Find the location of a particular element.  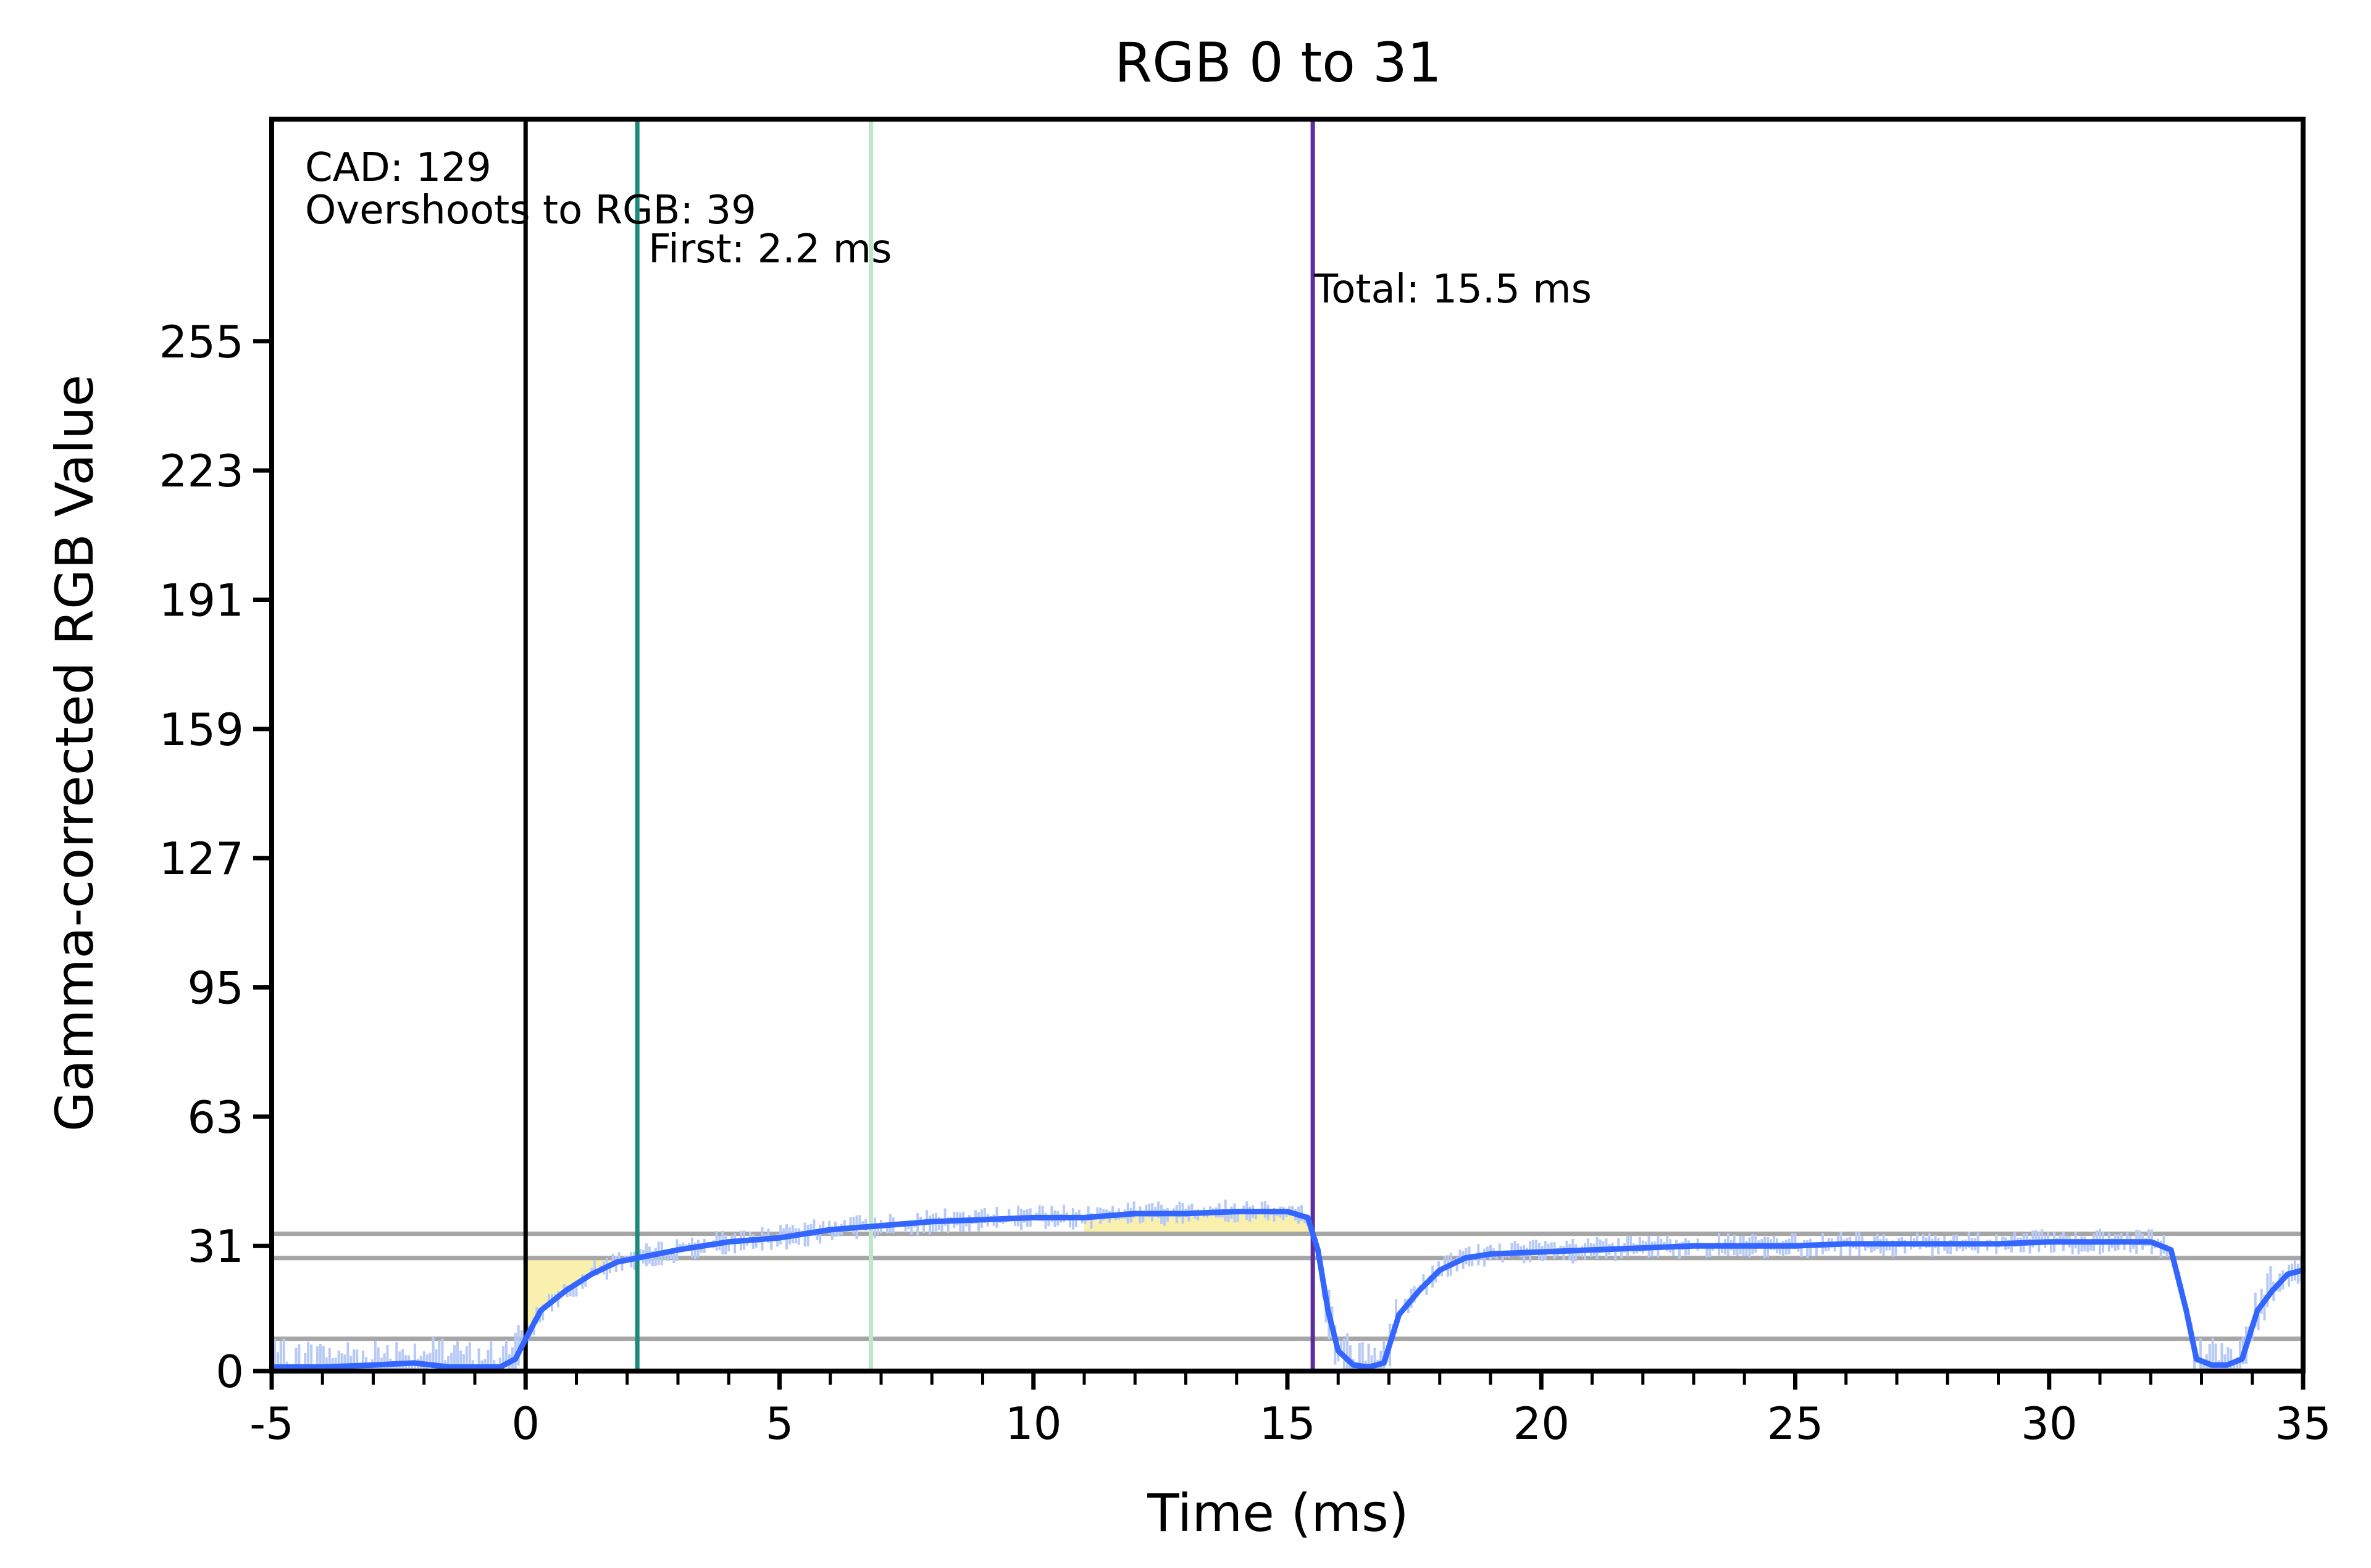

annotation-first: First: 2.2 ms is located at coordinates (770, 250).